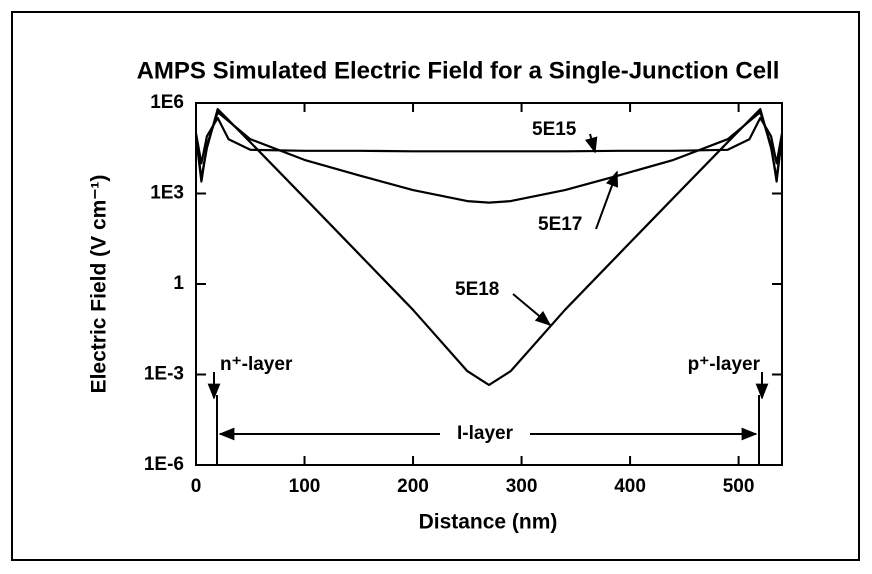 The width and height of the screenshot is (872, 574). Describe the element at coordinates (739, 486) in the screenshot. I see `x-tick-label: 500` at that location.